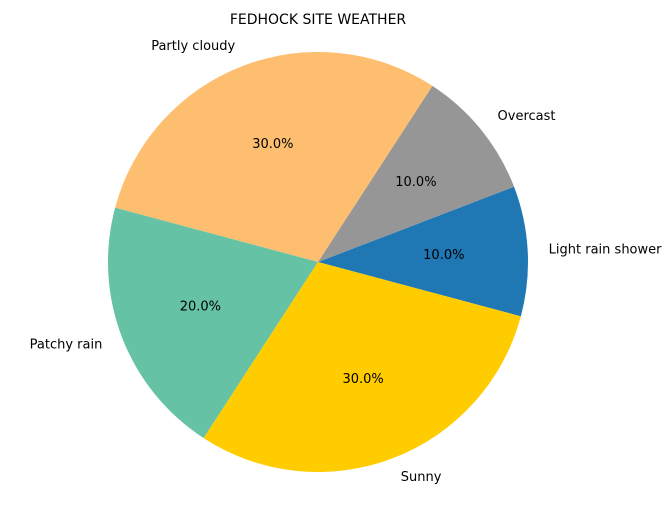 This screenshot has width=662, height=510. Describe the element at coordinates (213, 323) in the screenshot. I see `pie-slice-patchy-rain` at that location.